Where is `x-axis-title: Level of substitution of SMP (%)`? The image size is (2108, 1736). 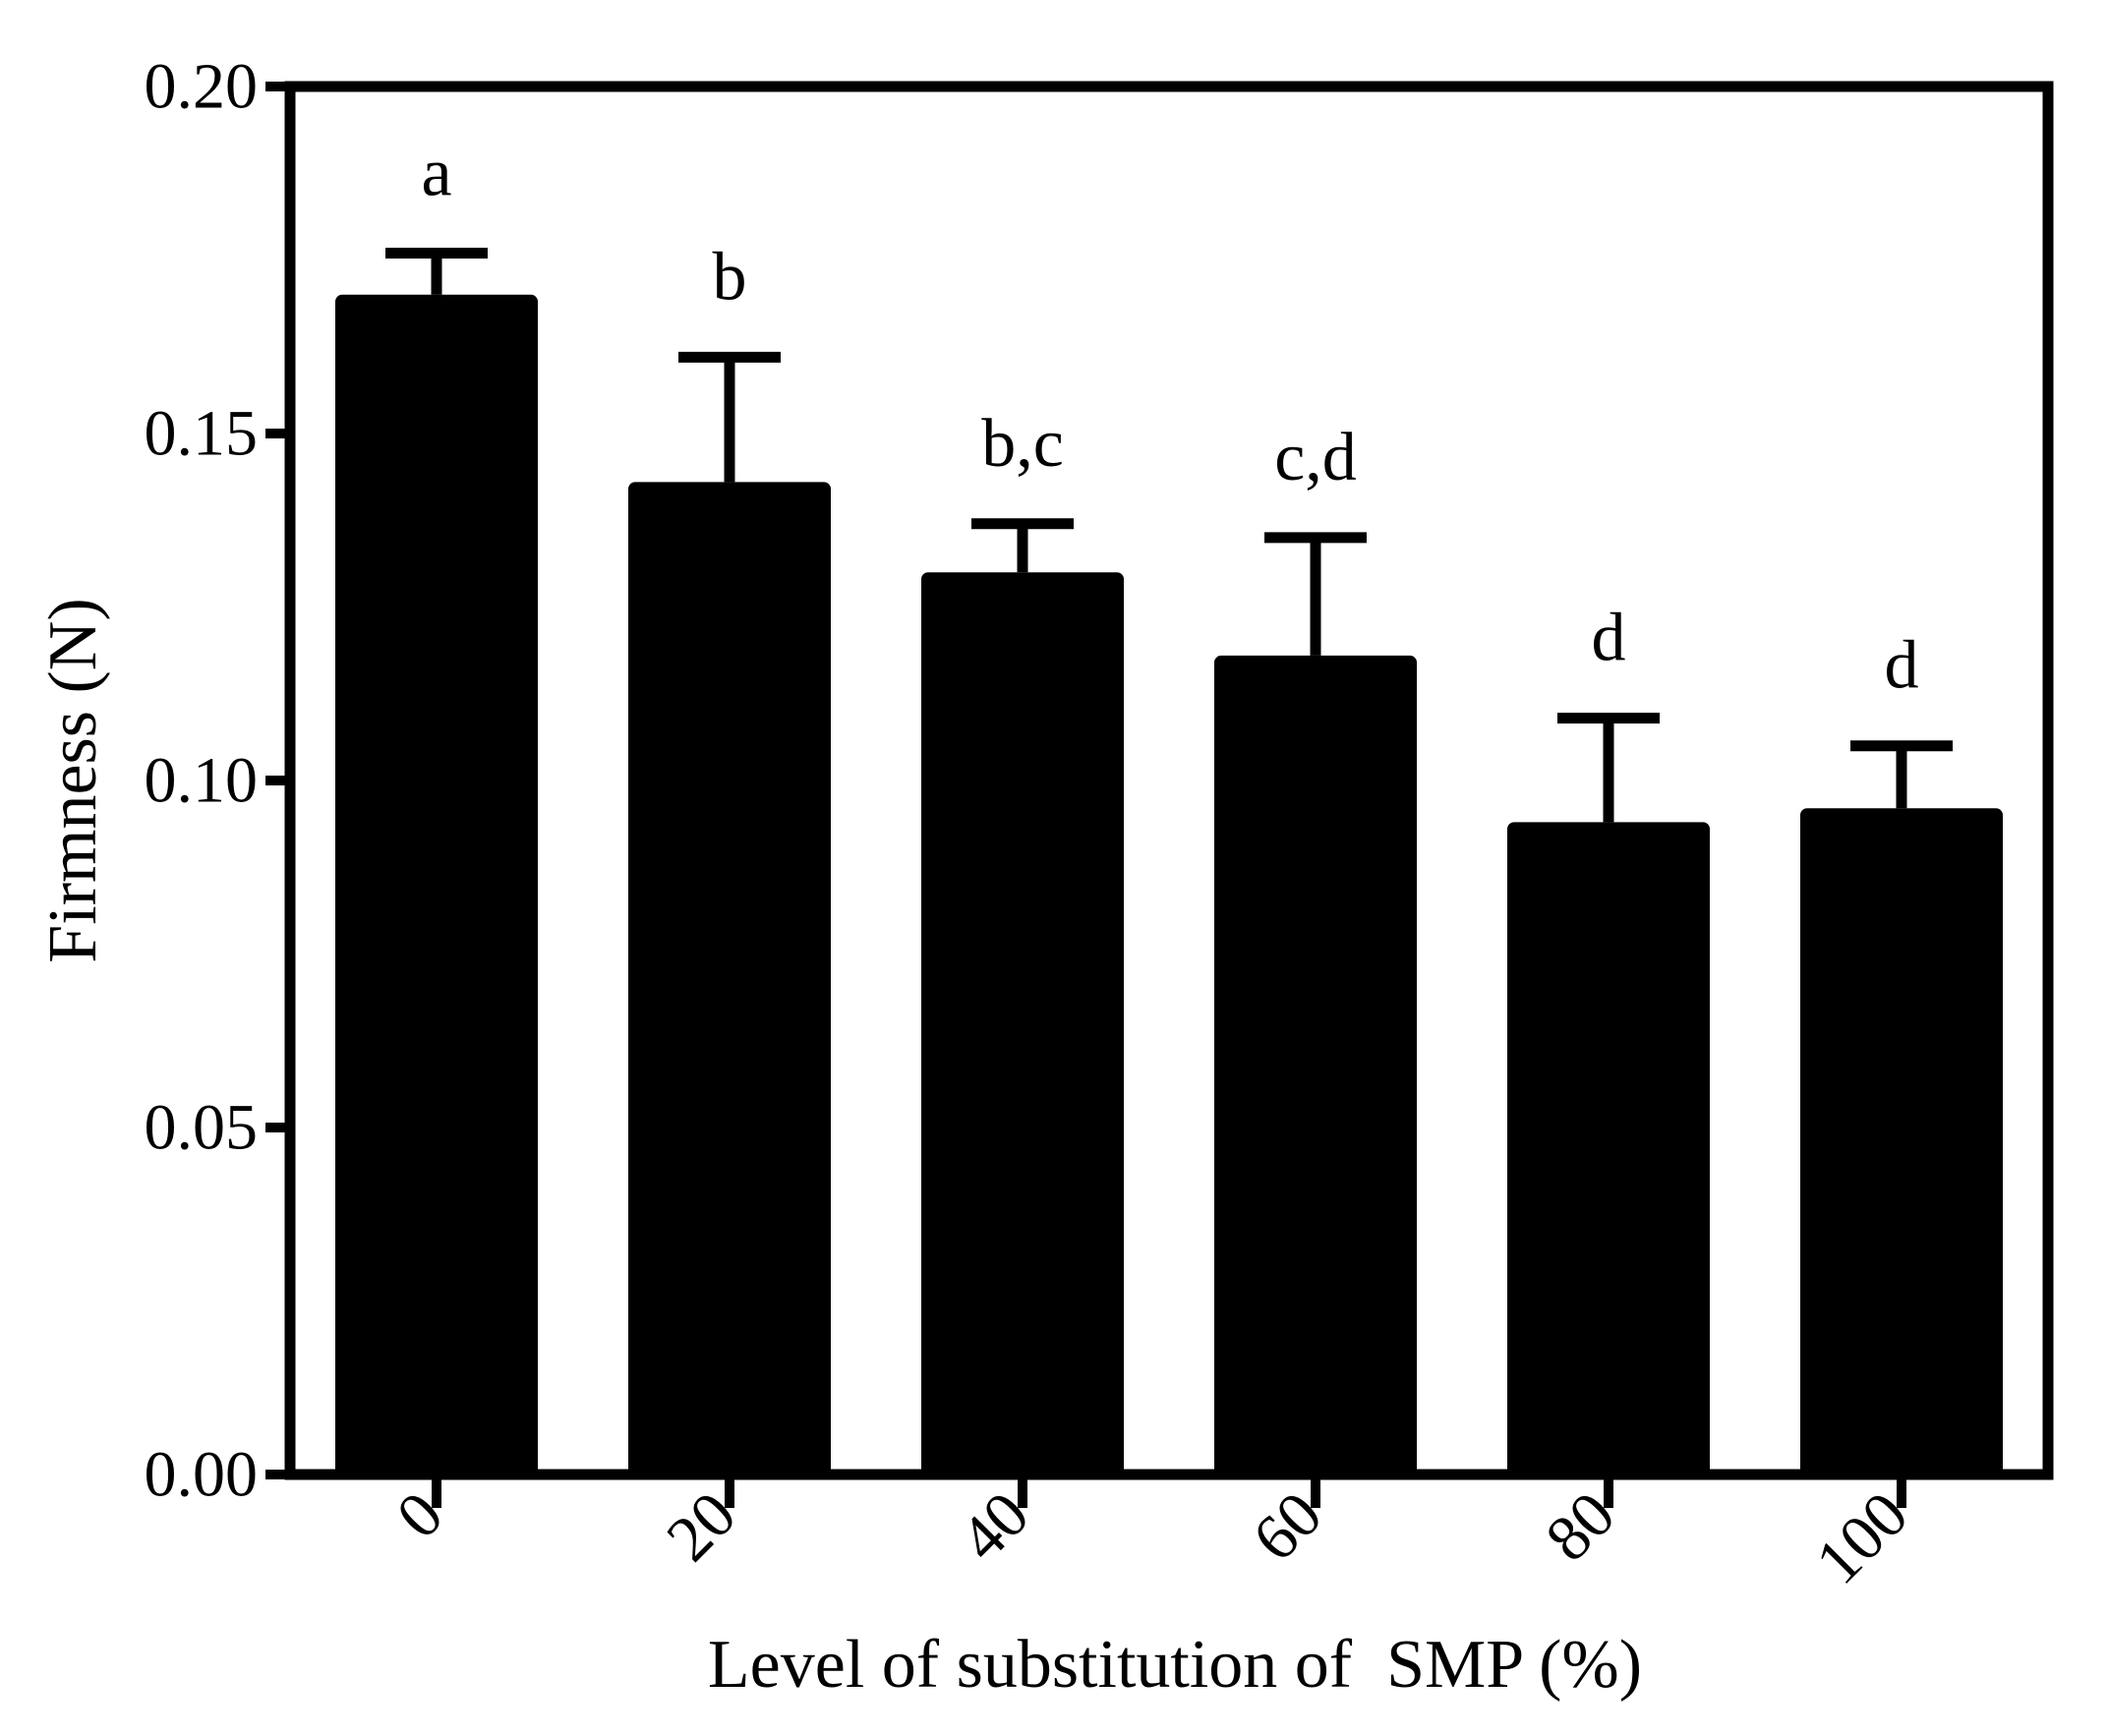 x-axis-title: Level of substitution of SMP (%) is located at coordinates (1175, 1665).